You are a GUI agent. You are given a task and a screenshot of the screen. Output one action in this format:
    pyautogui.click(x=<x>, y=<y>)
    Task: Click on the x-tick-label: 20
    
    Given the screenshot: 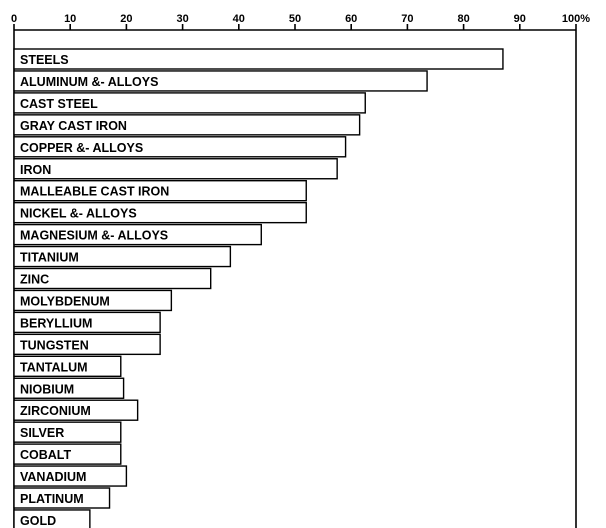 What is the action you would take?
    pyautogui.click(x=126, y=19)
    